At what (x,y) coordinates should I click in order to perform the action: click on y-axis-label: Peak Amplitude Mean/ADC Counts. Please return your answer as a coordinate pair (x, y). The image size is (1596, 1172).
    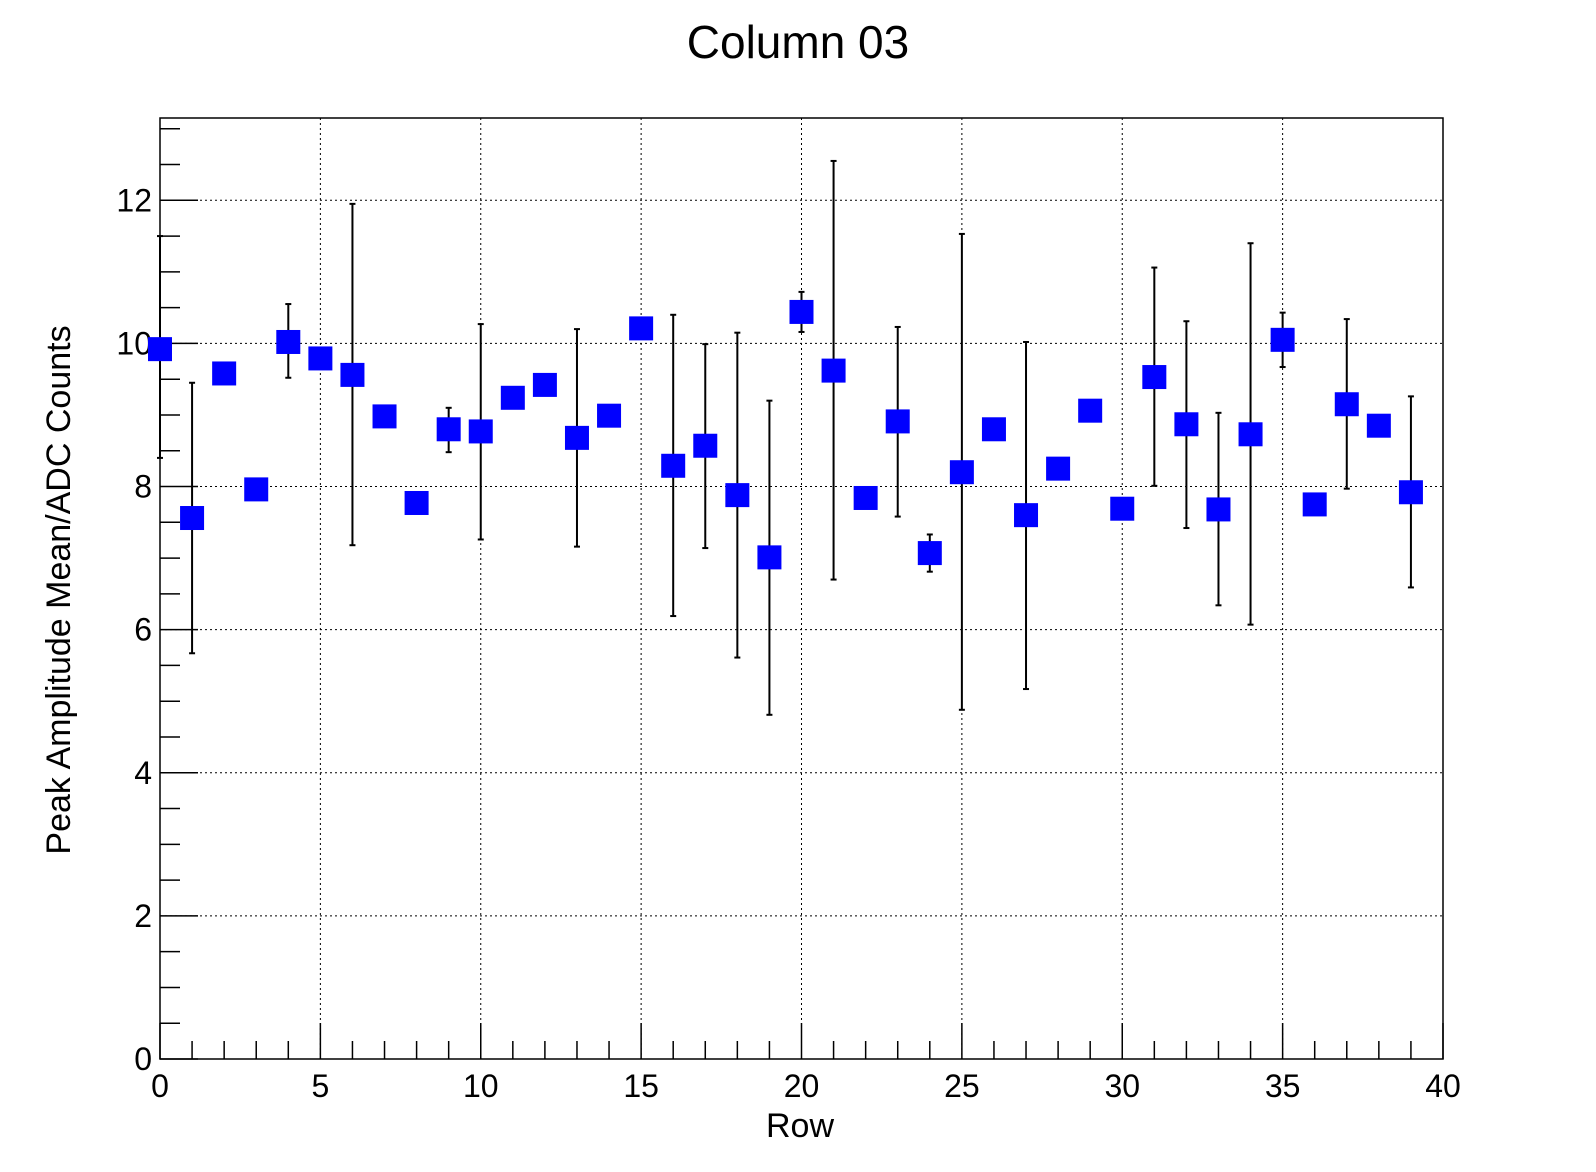
    Looking at the image, I should click on (59, 589).